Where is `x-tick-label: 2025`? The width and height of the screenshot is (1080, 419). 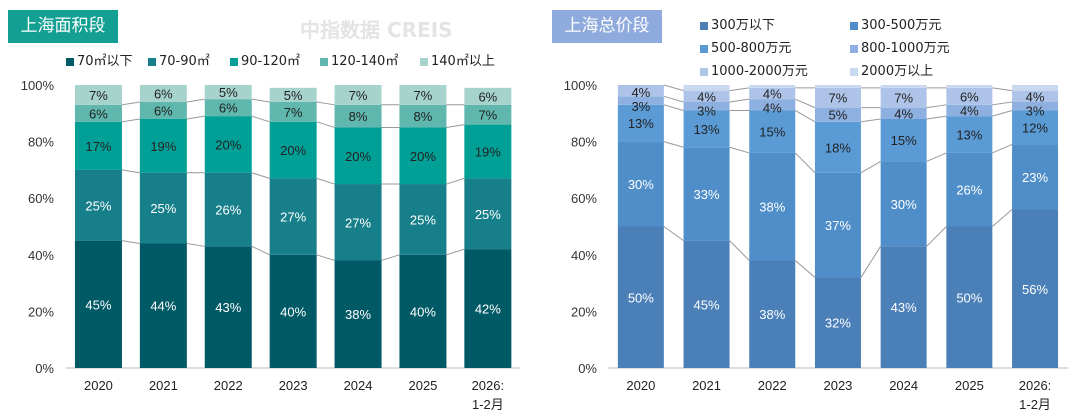
x-tick-label: 2025 is located at coordinates (969, 385).